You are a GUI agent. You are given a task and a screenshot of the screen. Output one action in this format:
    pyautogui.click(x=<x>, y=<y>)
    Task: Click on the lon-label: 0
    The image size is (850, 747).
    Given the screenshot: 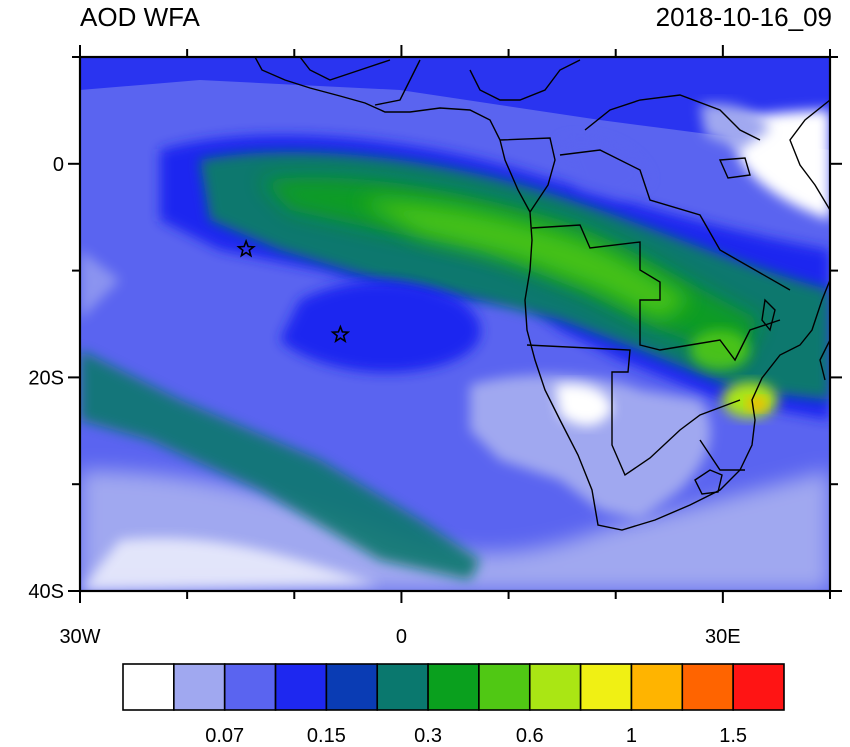 What is the action you would take?
    pyautogui.click(x=401, y=637)
    